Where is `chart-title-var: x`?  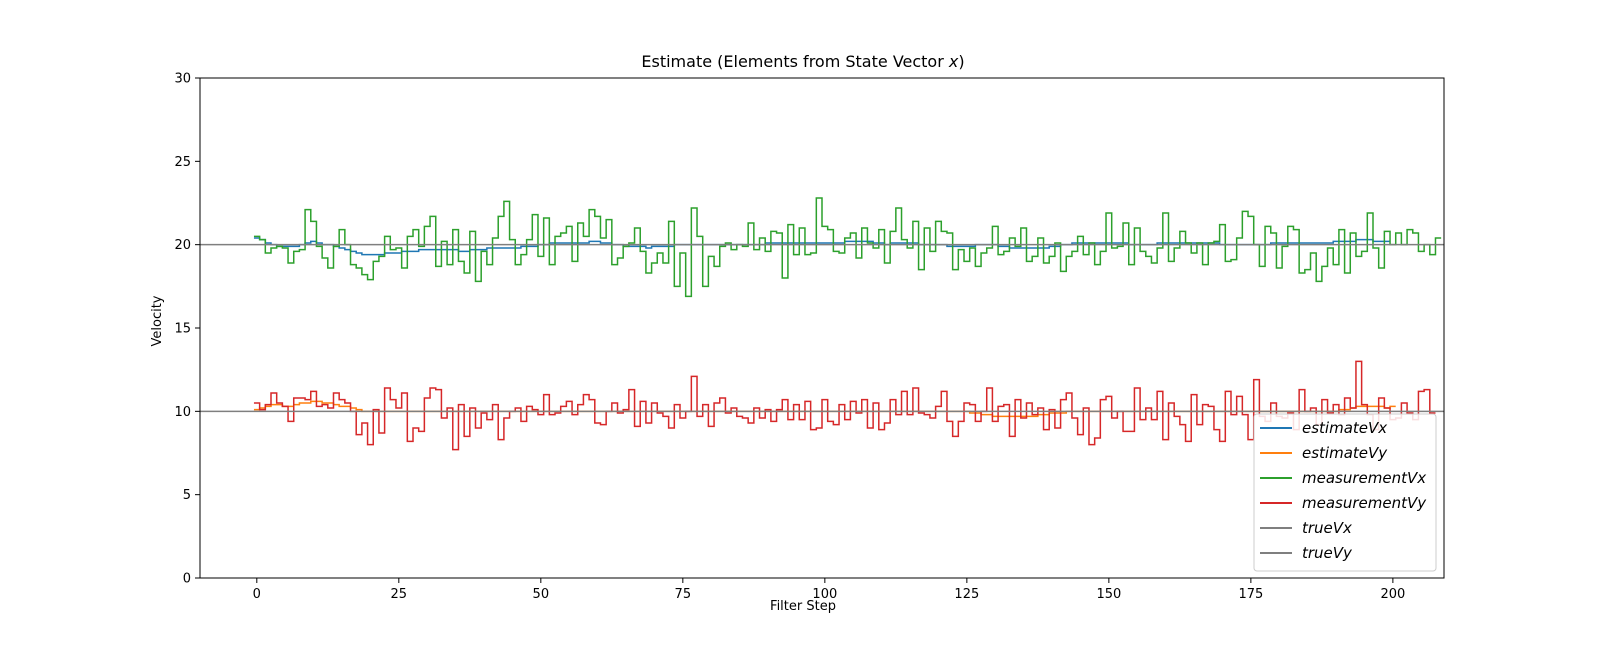
chart-title-var: x is located at coordinates (953, 61).